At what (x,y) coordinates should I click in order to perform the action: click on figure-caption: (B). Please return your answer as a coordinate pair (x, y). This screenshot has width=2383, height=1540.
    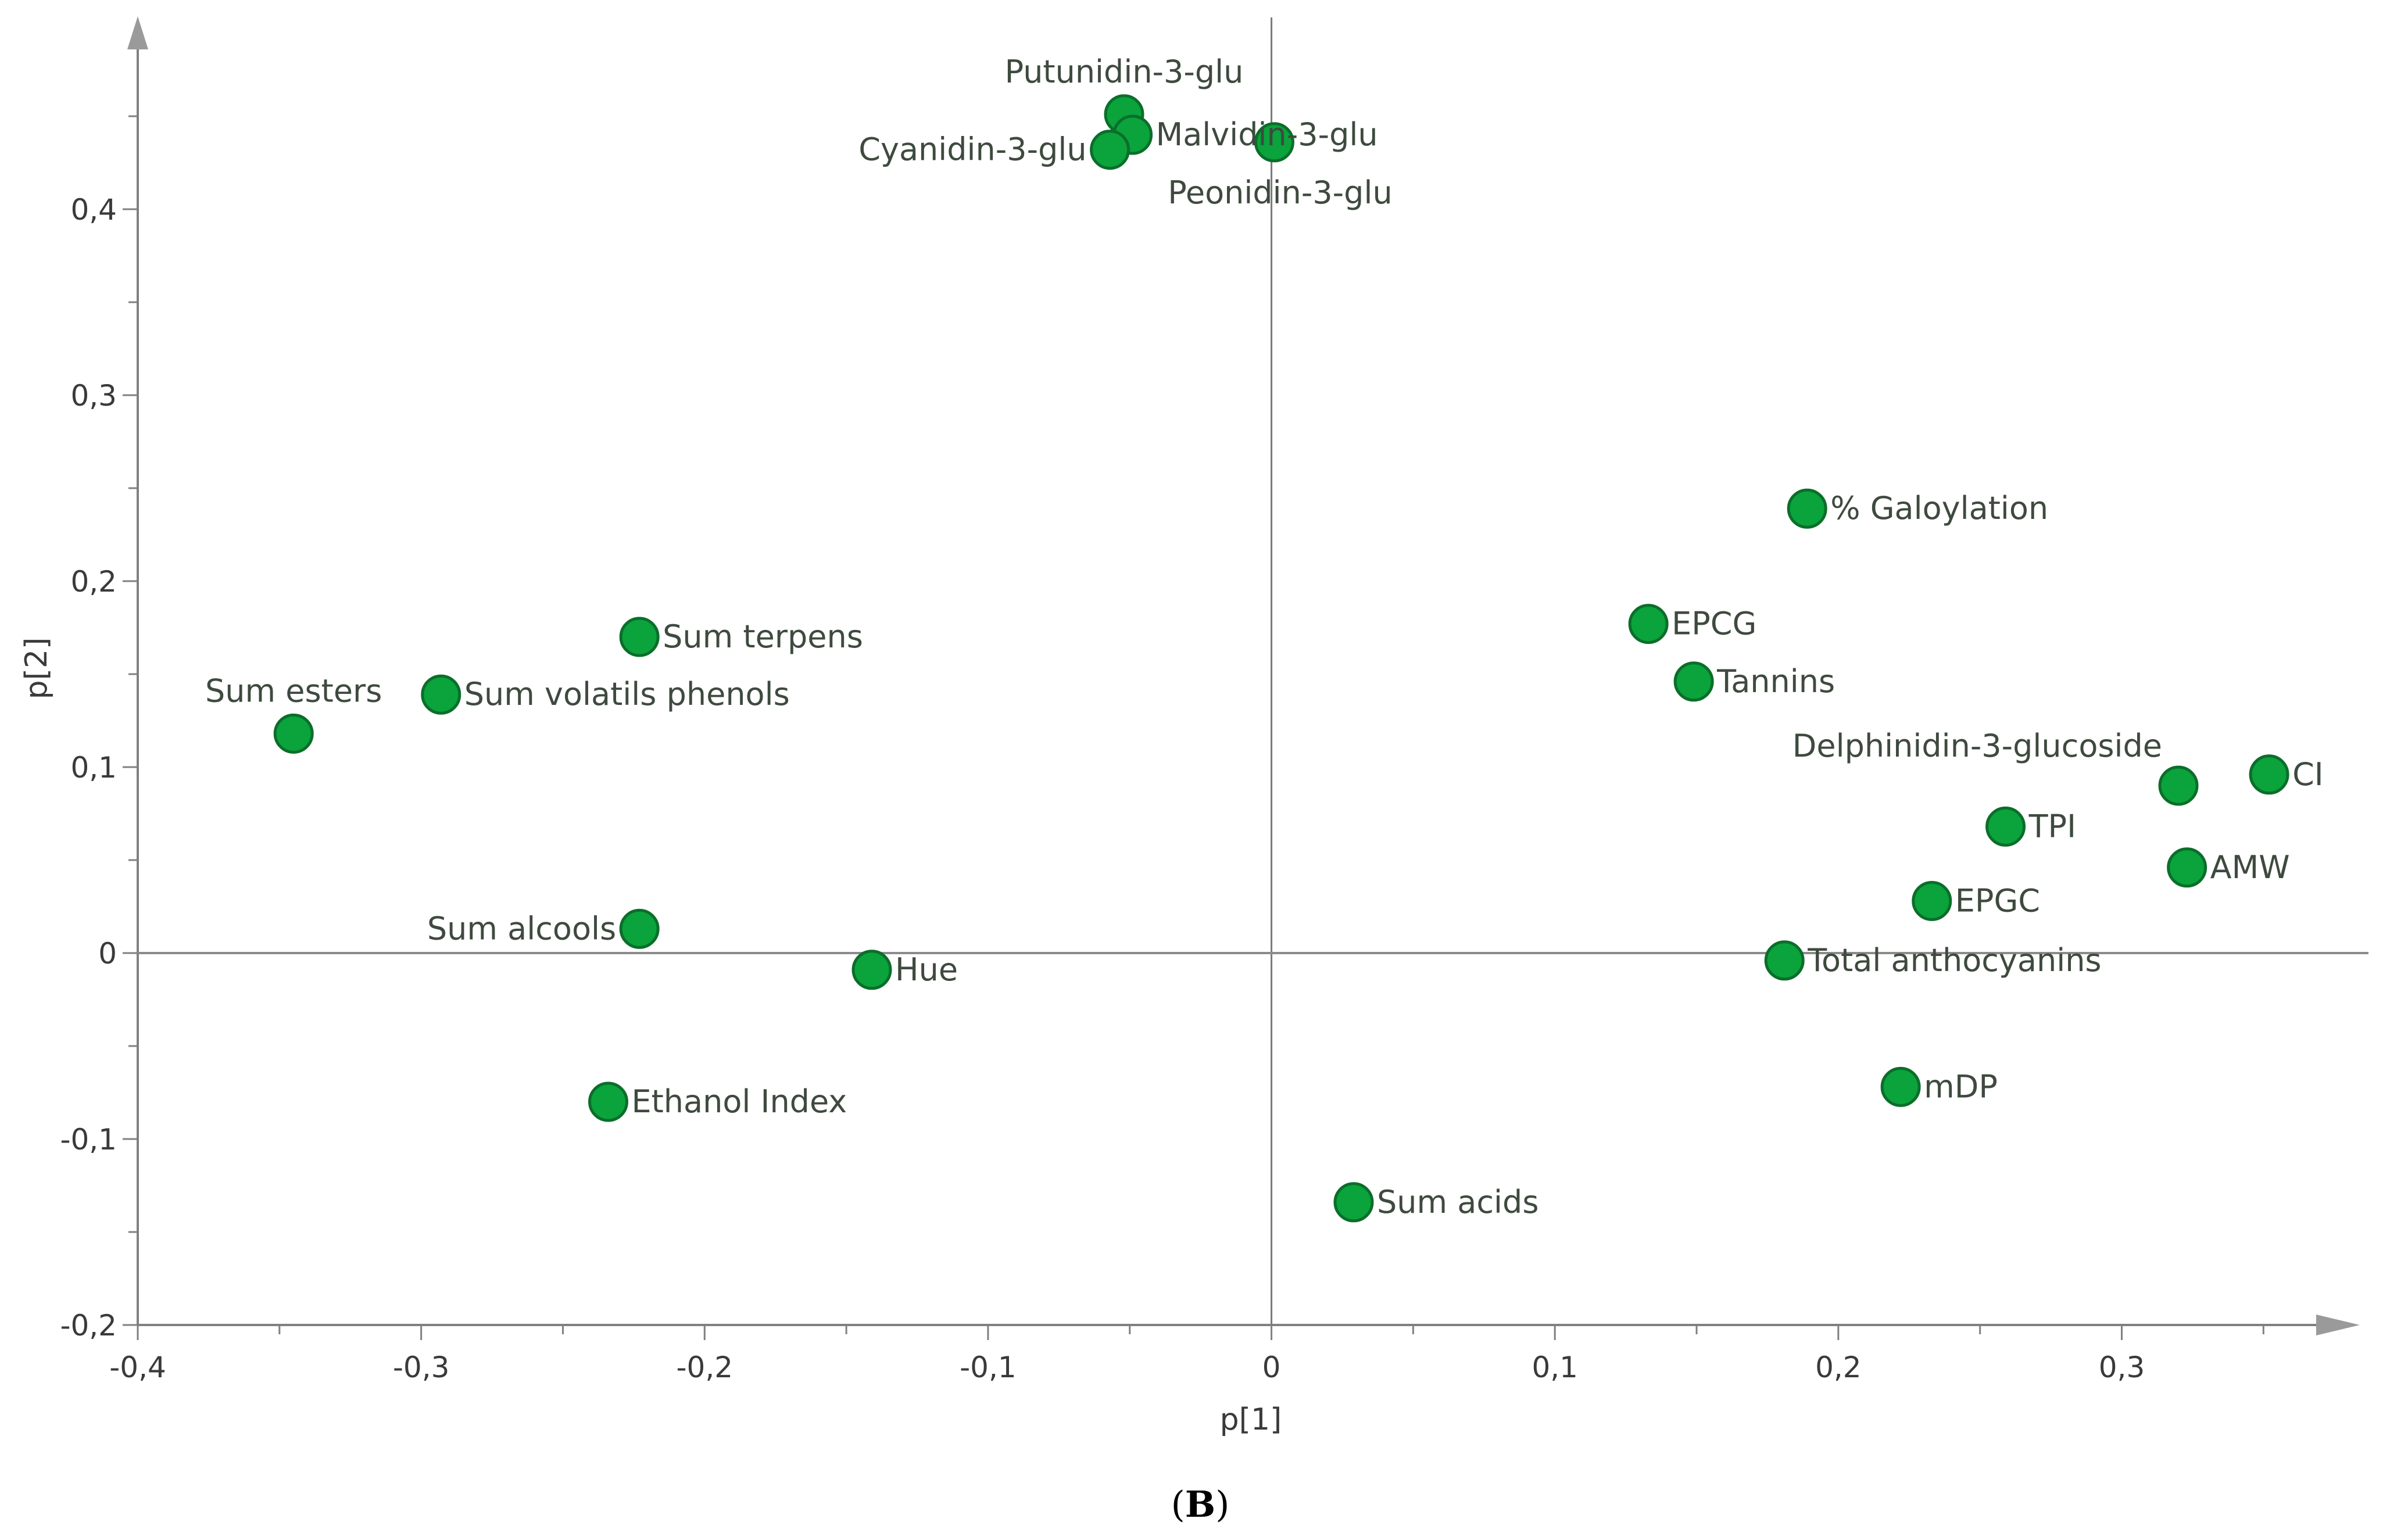
    Looking at the image, I should click on (1200, 1504).